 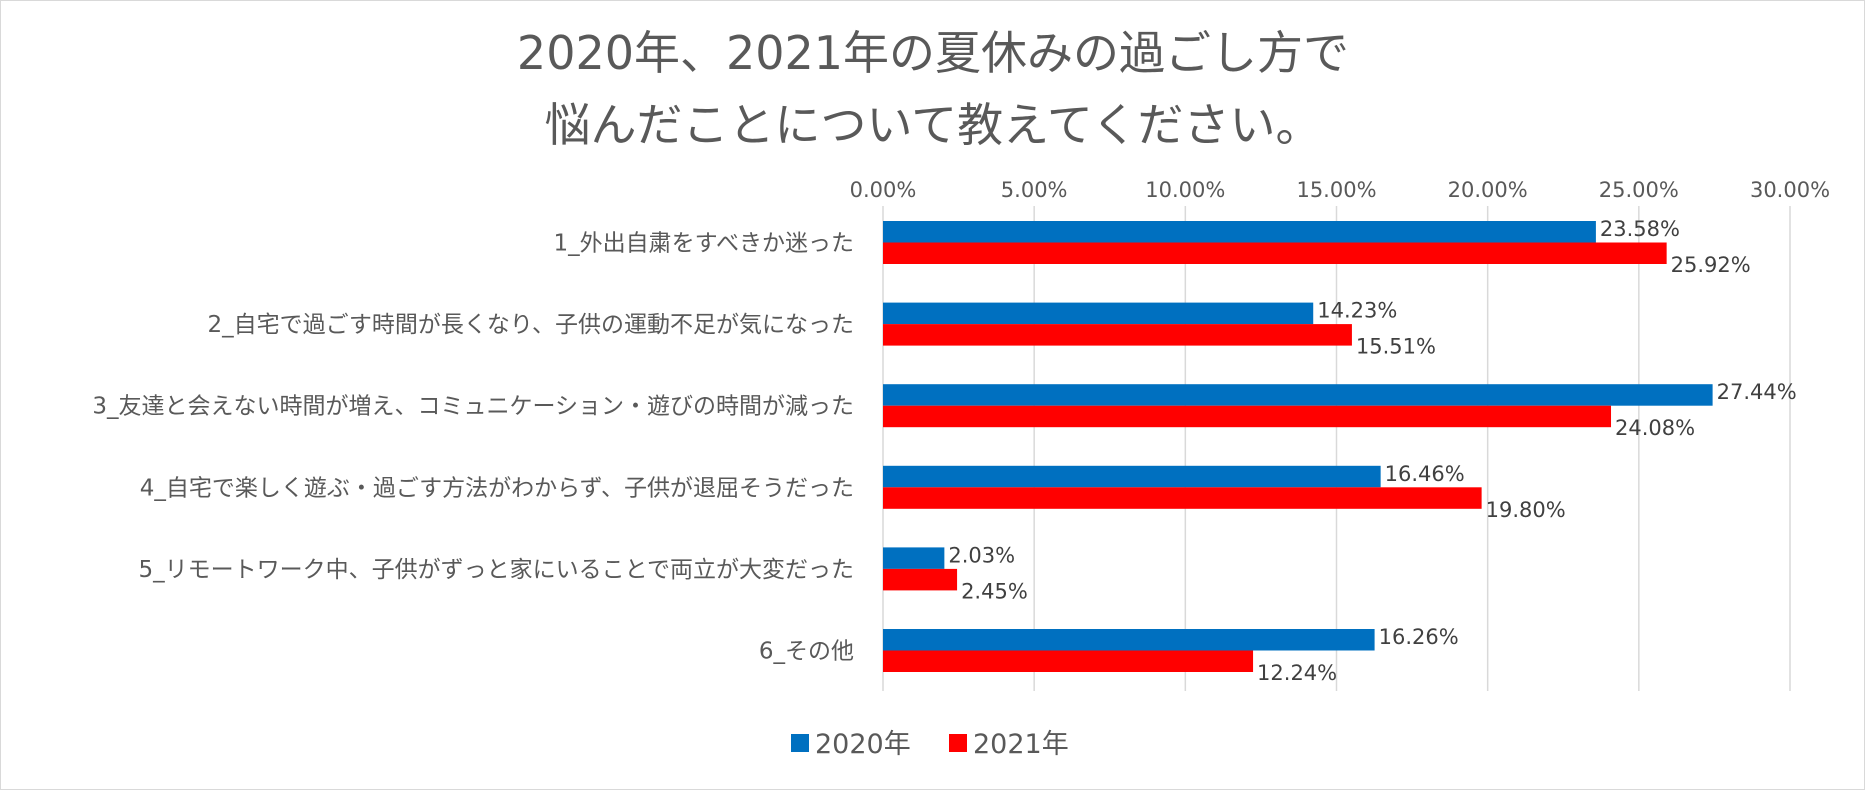 I want to click on data-label: 25.92%, so click(x=1711, y=265).